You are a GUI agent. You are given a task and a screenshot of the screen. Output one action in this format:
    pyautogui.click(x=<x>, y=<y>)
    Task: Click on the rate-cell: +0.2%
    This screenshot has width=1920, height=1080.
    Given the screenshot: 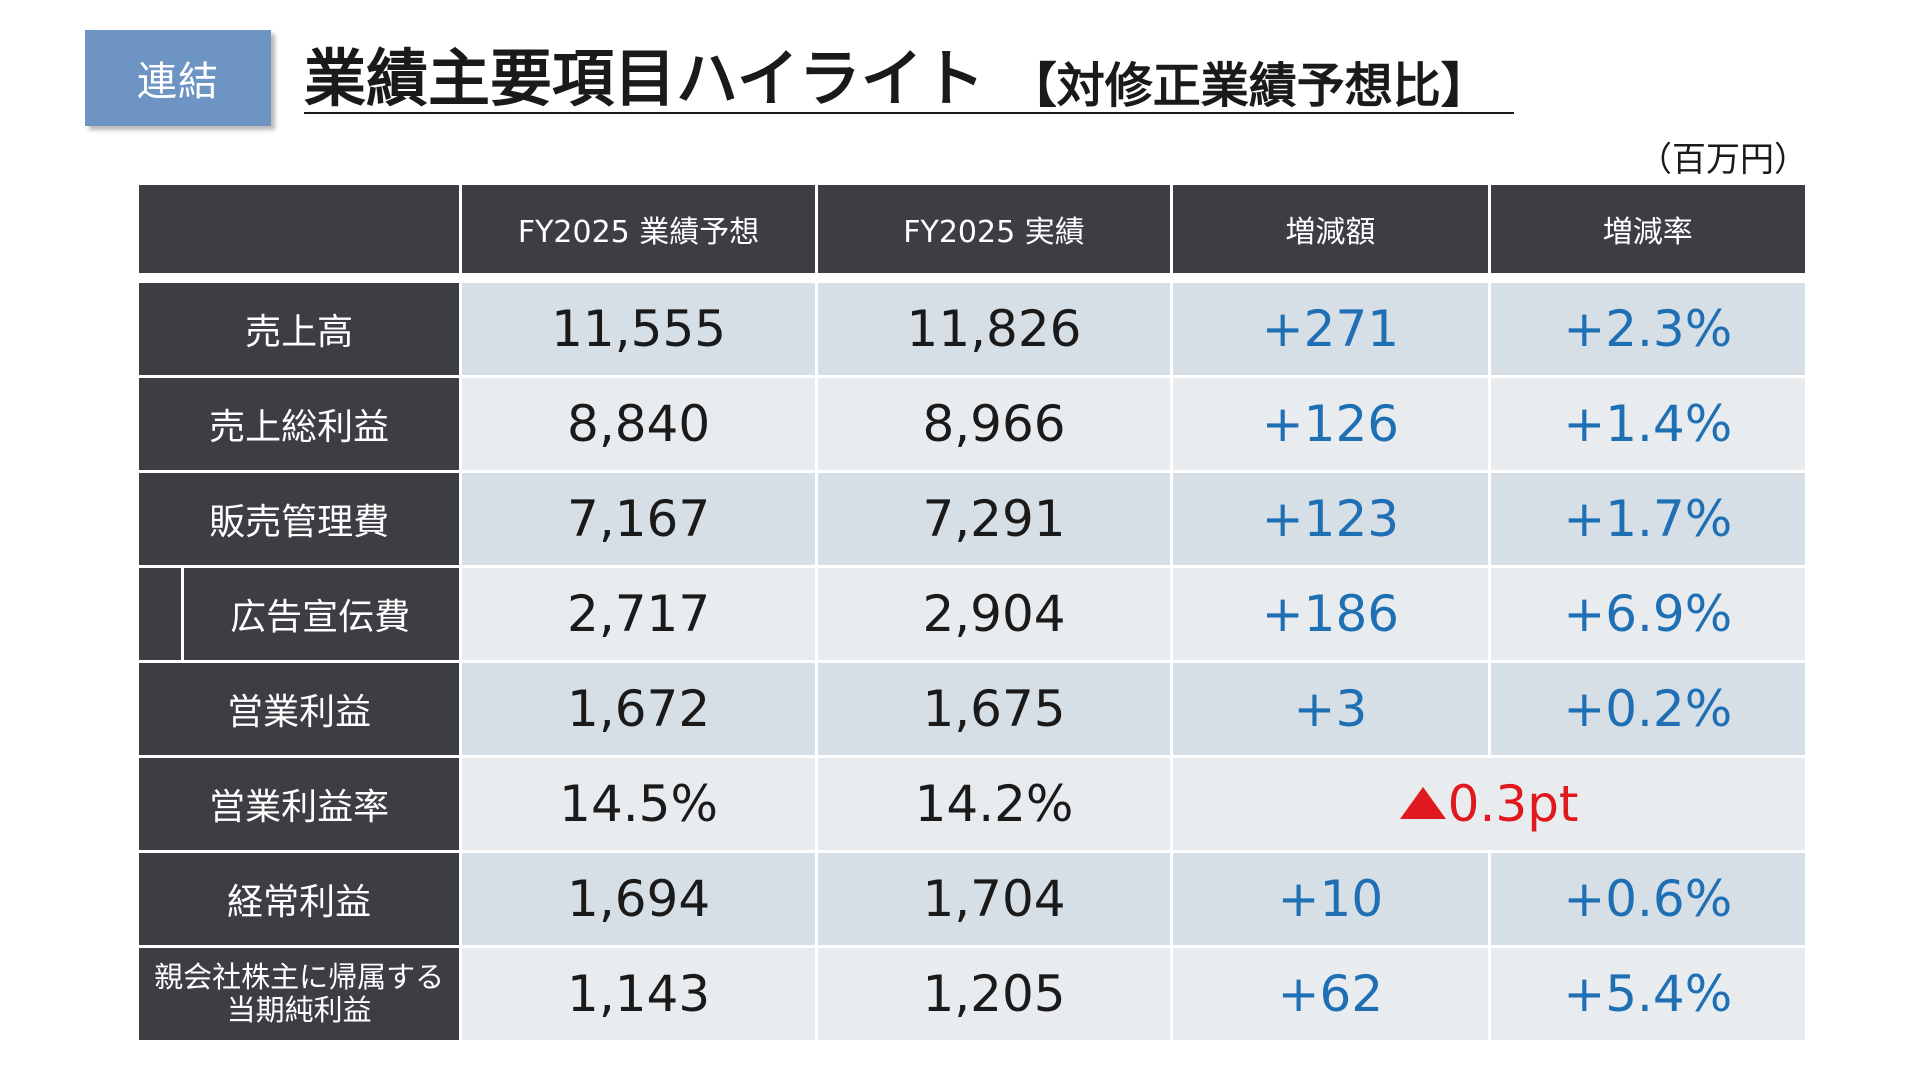 What is the action you would take?
    pyautogui.click(x=1647, y=709)
    